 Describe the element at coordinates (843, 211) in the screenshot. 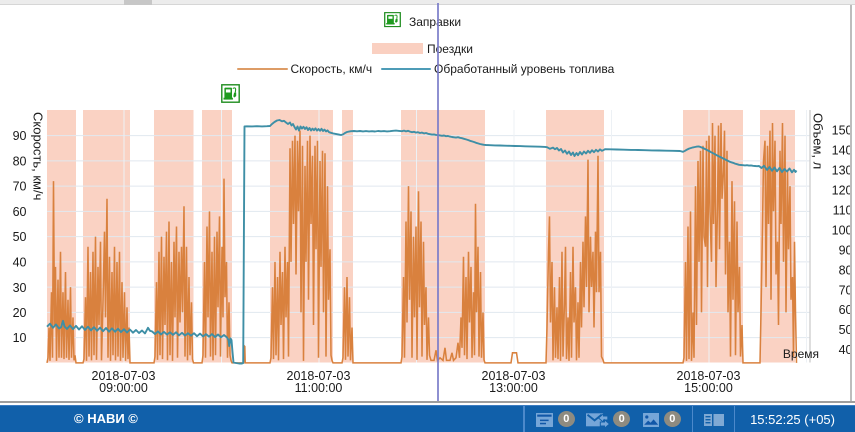

I see `svg-text: 110` at that location.